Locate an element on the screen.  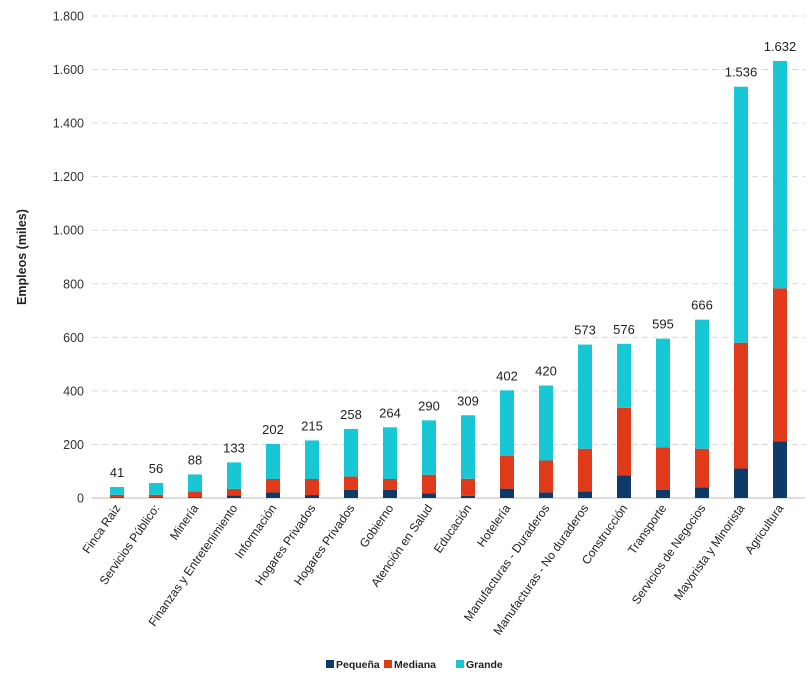
x-tick-label: Finca Raiz is located at coordinates (101, 529).